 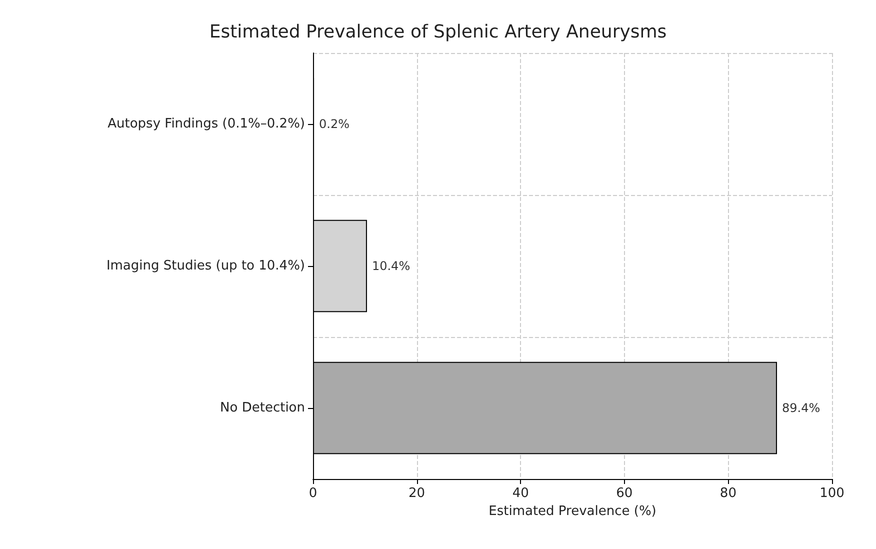 I want to click on x-tick-label: 20, so click(x=417, y=493).